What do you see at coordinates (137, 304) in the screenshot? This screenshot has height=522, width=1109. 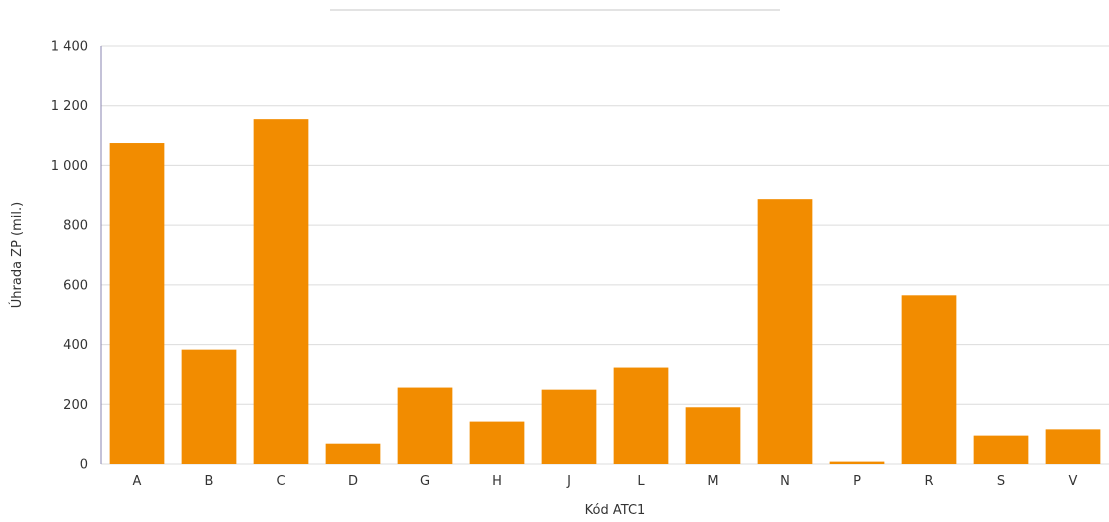 I see `bar-A` at bounding box center [137, 304].